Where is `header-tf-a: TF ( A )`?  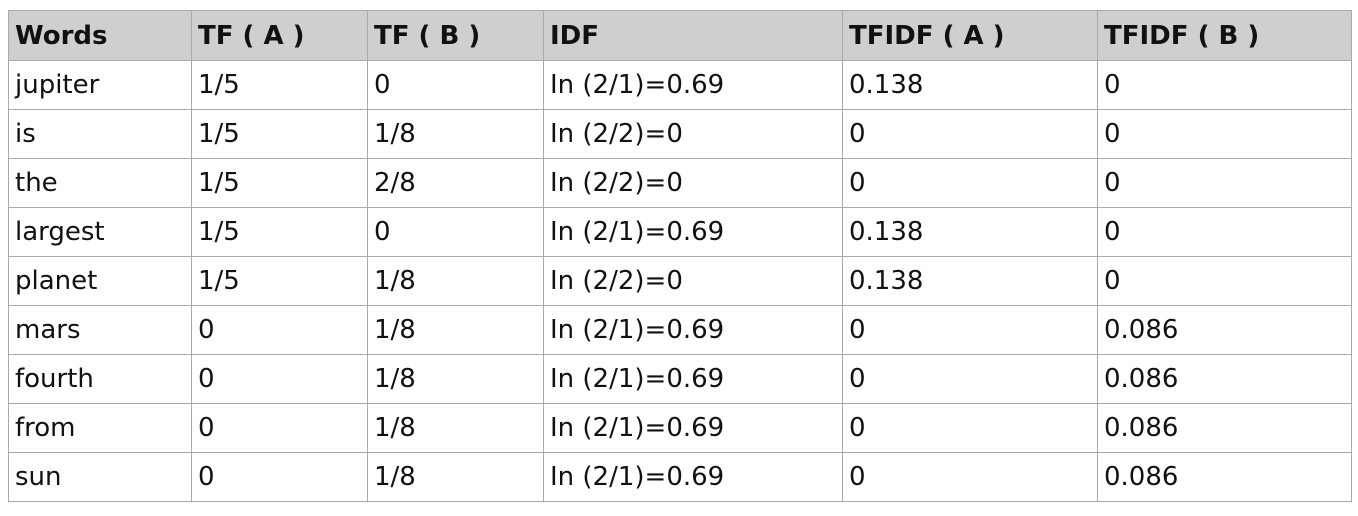 header-tf-a: TF ( A ) is located at coordinates (279, 35).